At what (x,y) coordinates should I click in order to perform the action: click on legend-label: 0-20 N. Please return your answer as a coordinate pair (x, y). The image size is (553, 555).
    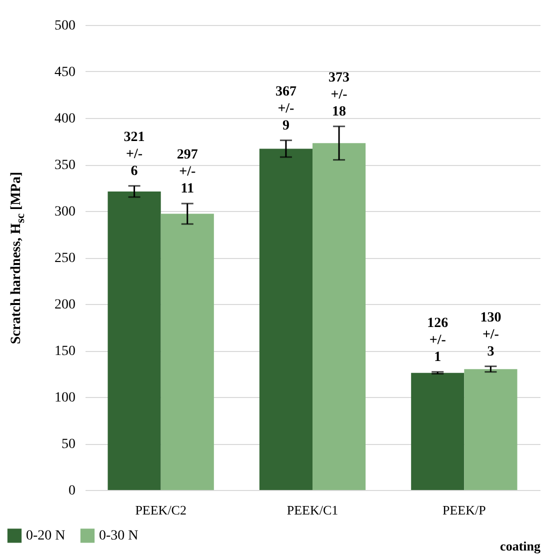
    Looking at the image, I should click on (46, 536).